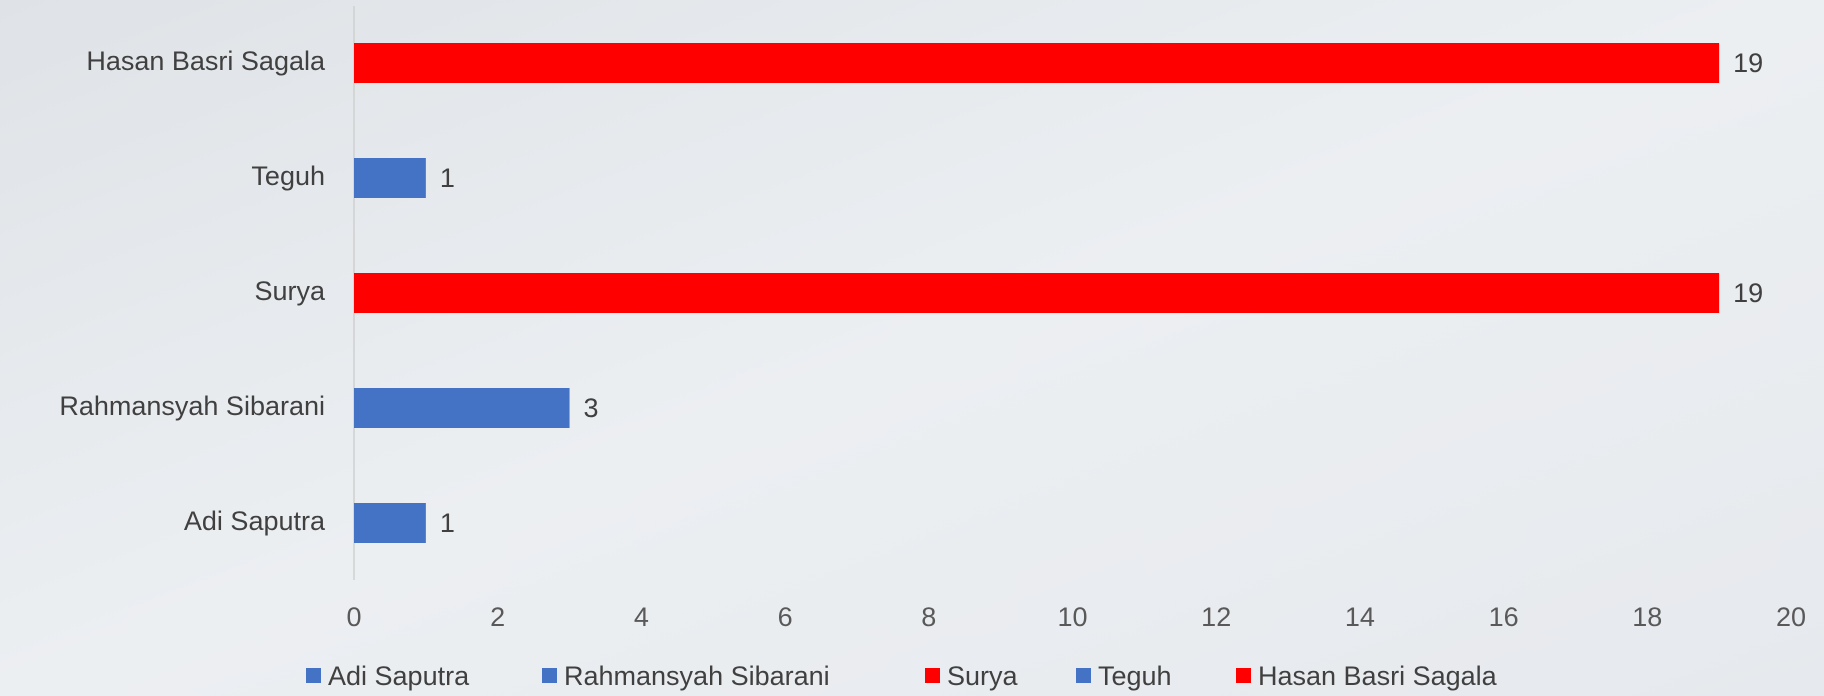 Image resolution: width=1824 pixels, height=696 pixels. What do you see at coordinates (641, 617) in the screenshot?
I see `x-tick-label: 4` at bounding box center [641, 617].